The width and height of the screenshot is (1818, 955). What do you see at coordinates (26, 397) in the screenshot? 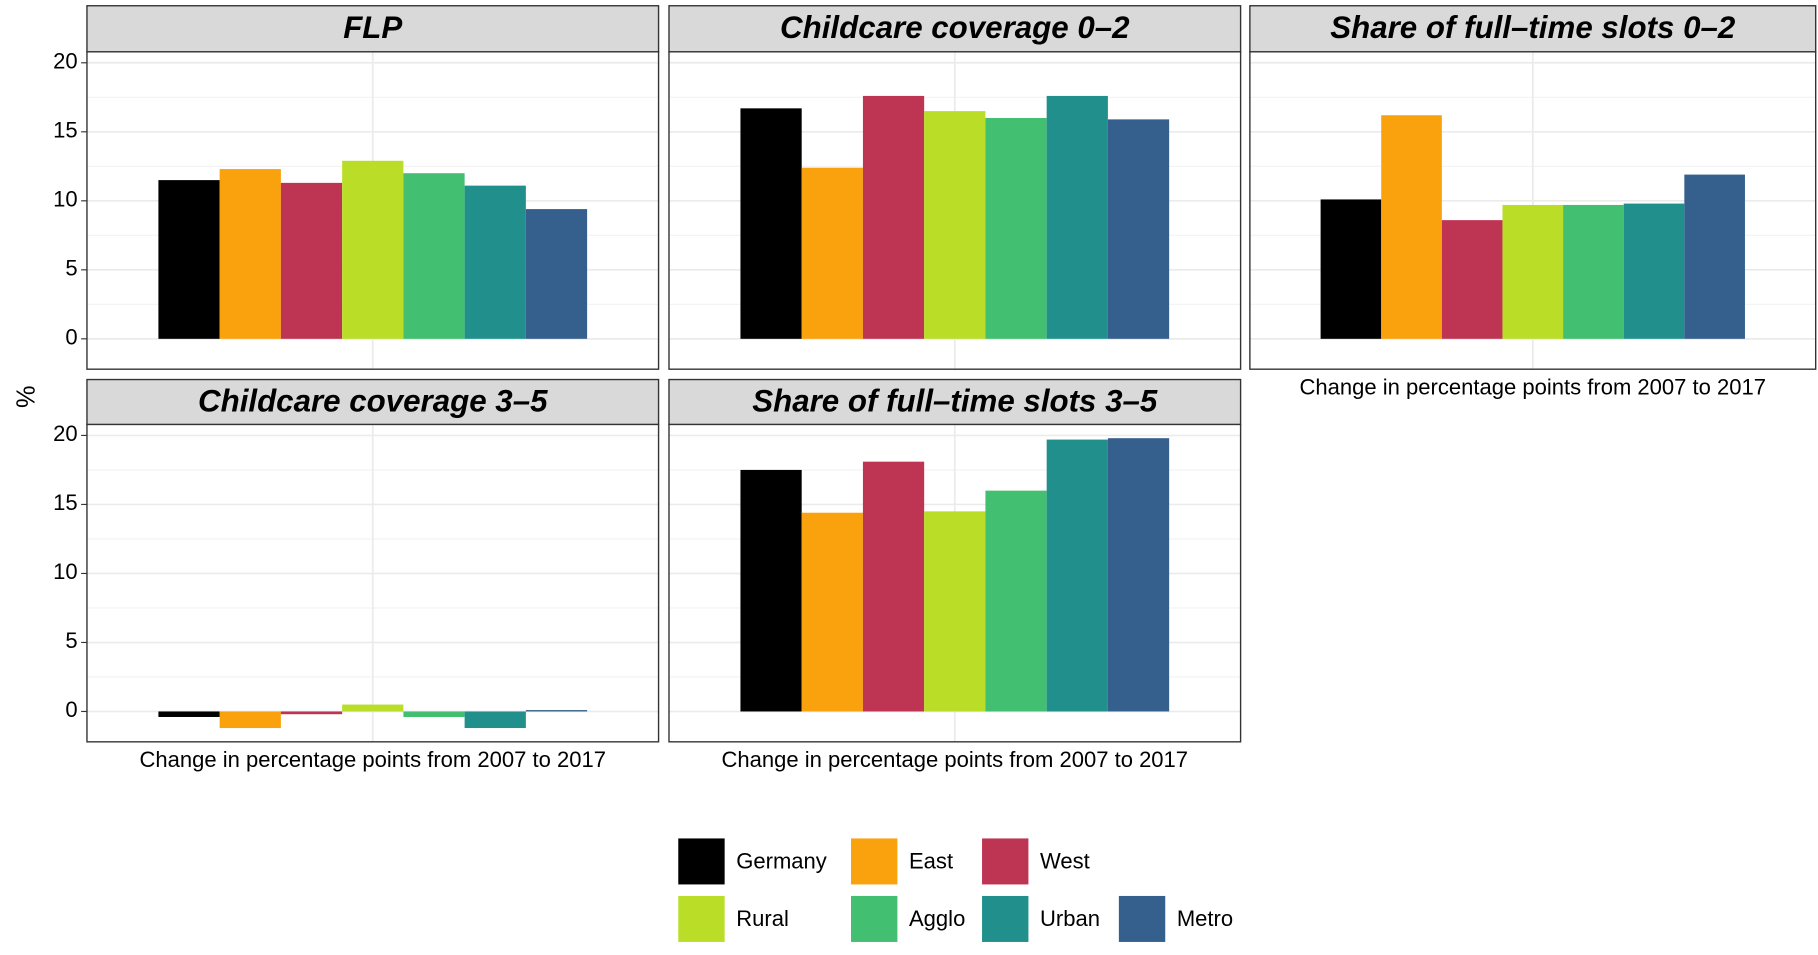
I see `y-axis-label: %` at bounding box center [26, 397].